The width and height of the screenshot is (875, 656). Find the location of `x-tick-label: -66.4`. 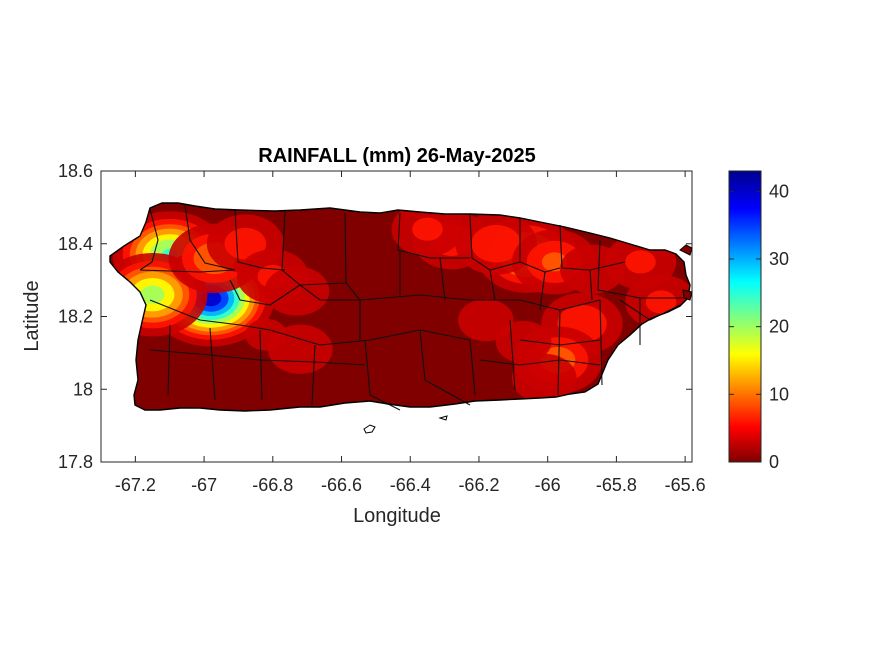

x-tick-label: -66.4 is located at coordinates (410, 485).